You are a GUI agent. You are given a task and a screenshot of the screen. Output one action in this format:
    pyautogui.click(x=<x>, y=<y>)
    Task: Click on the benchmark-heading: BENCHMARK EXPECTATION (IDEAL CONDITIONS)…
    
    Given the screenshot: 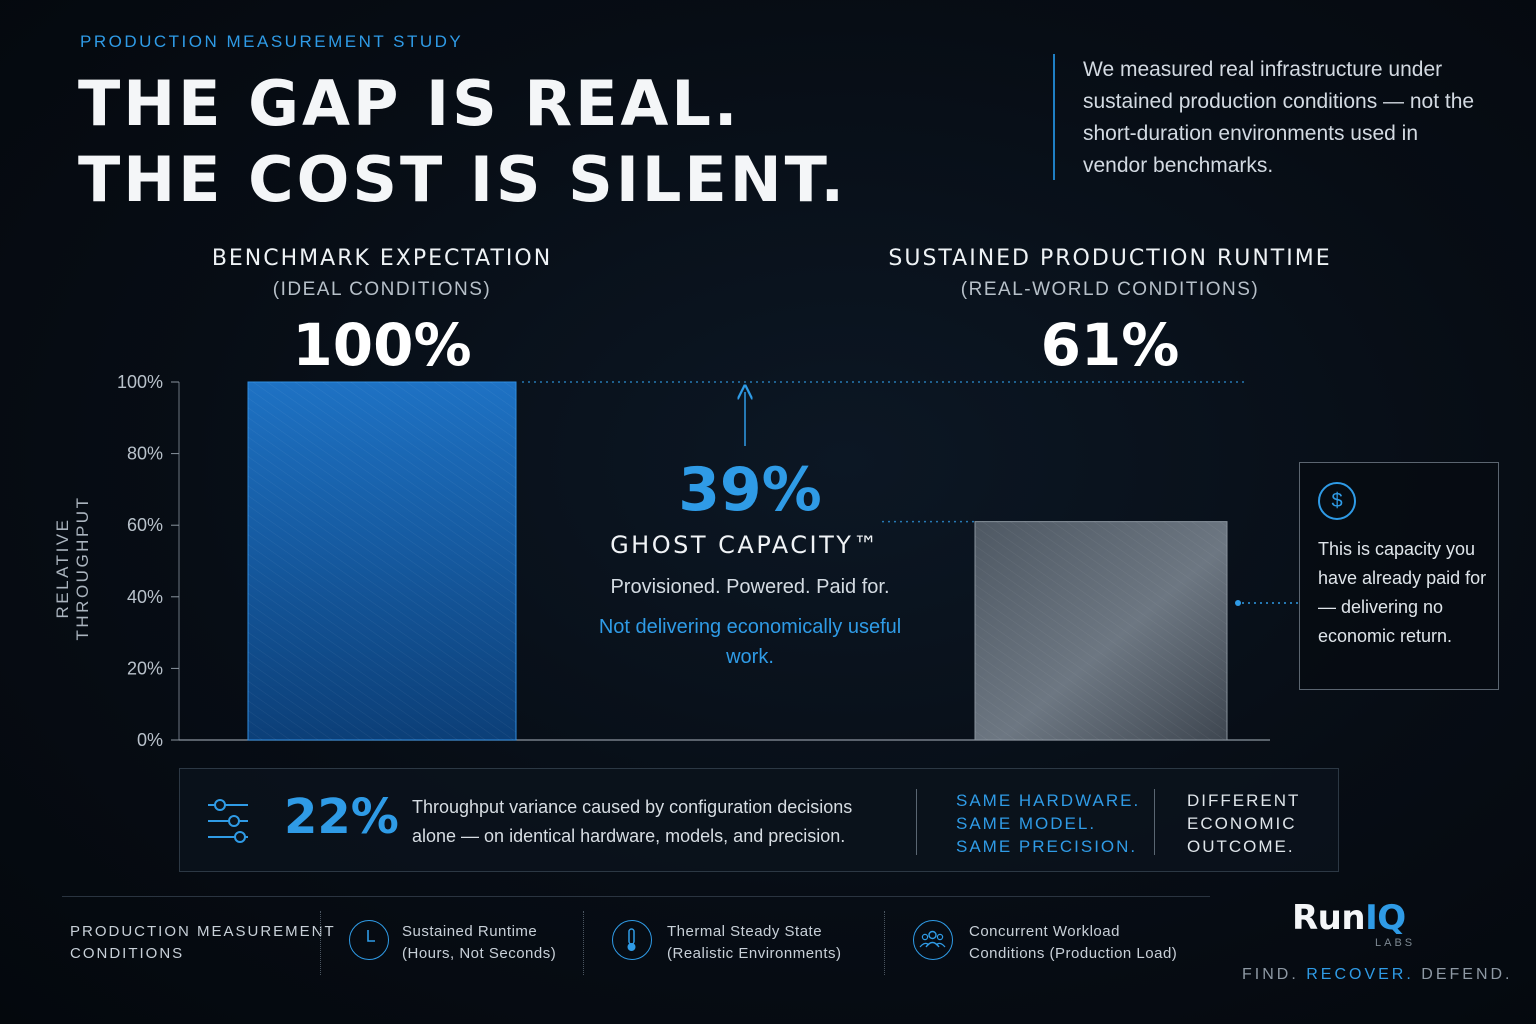 What is the action you would take?
    pyautogui.click(x=382, y=312)
    